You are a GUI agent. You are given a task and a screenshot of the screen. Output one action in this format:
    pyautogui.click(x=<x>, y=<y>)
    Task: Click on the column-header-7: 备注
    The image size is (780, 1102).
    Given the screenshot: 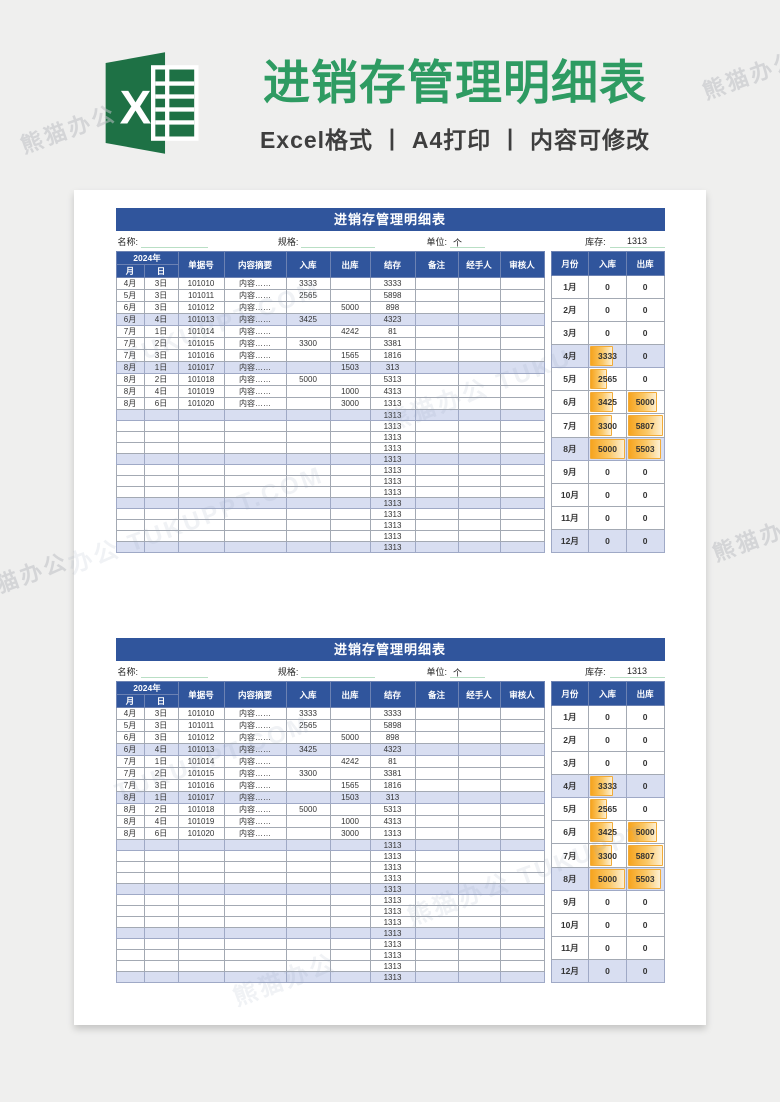 What is the action you would take?
    pyautogui.click(x=436, y=694)
    